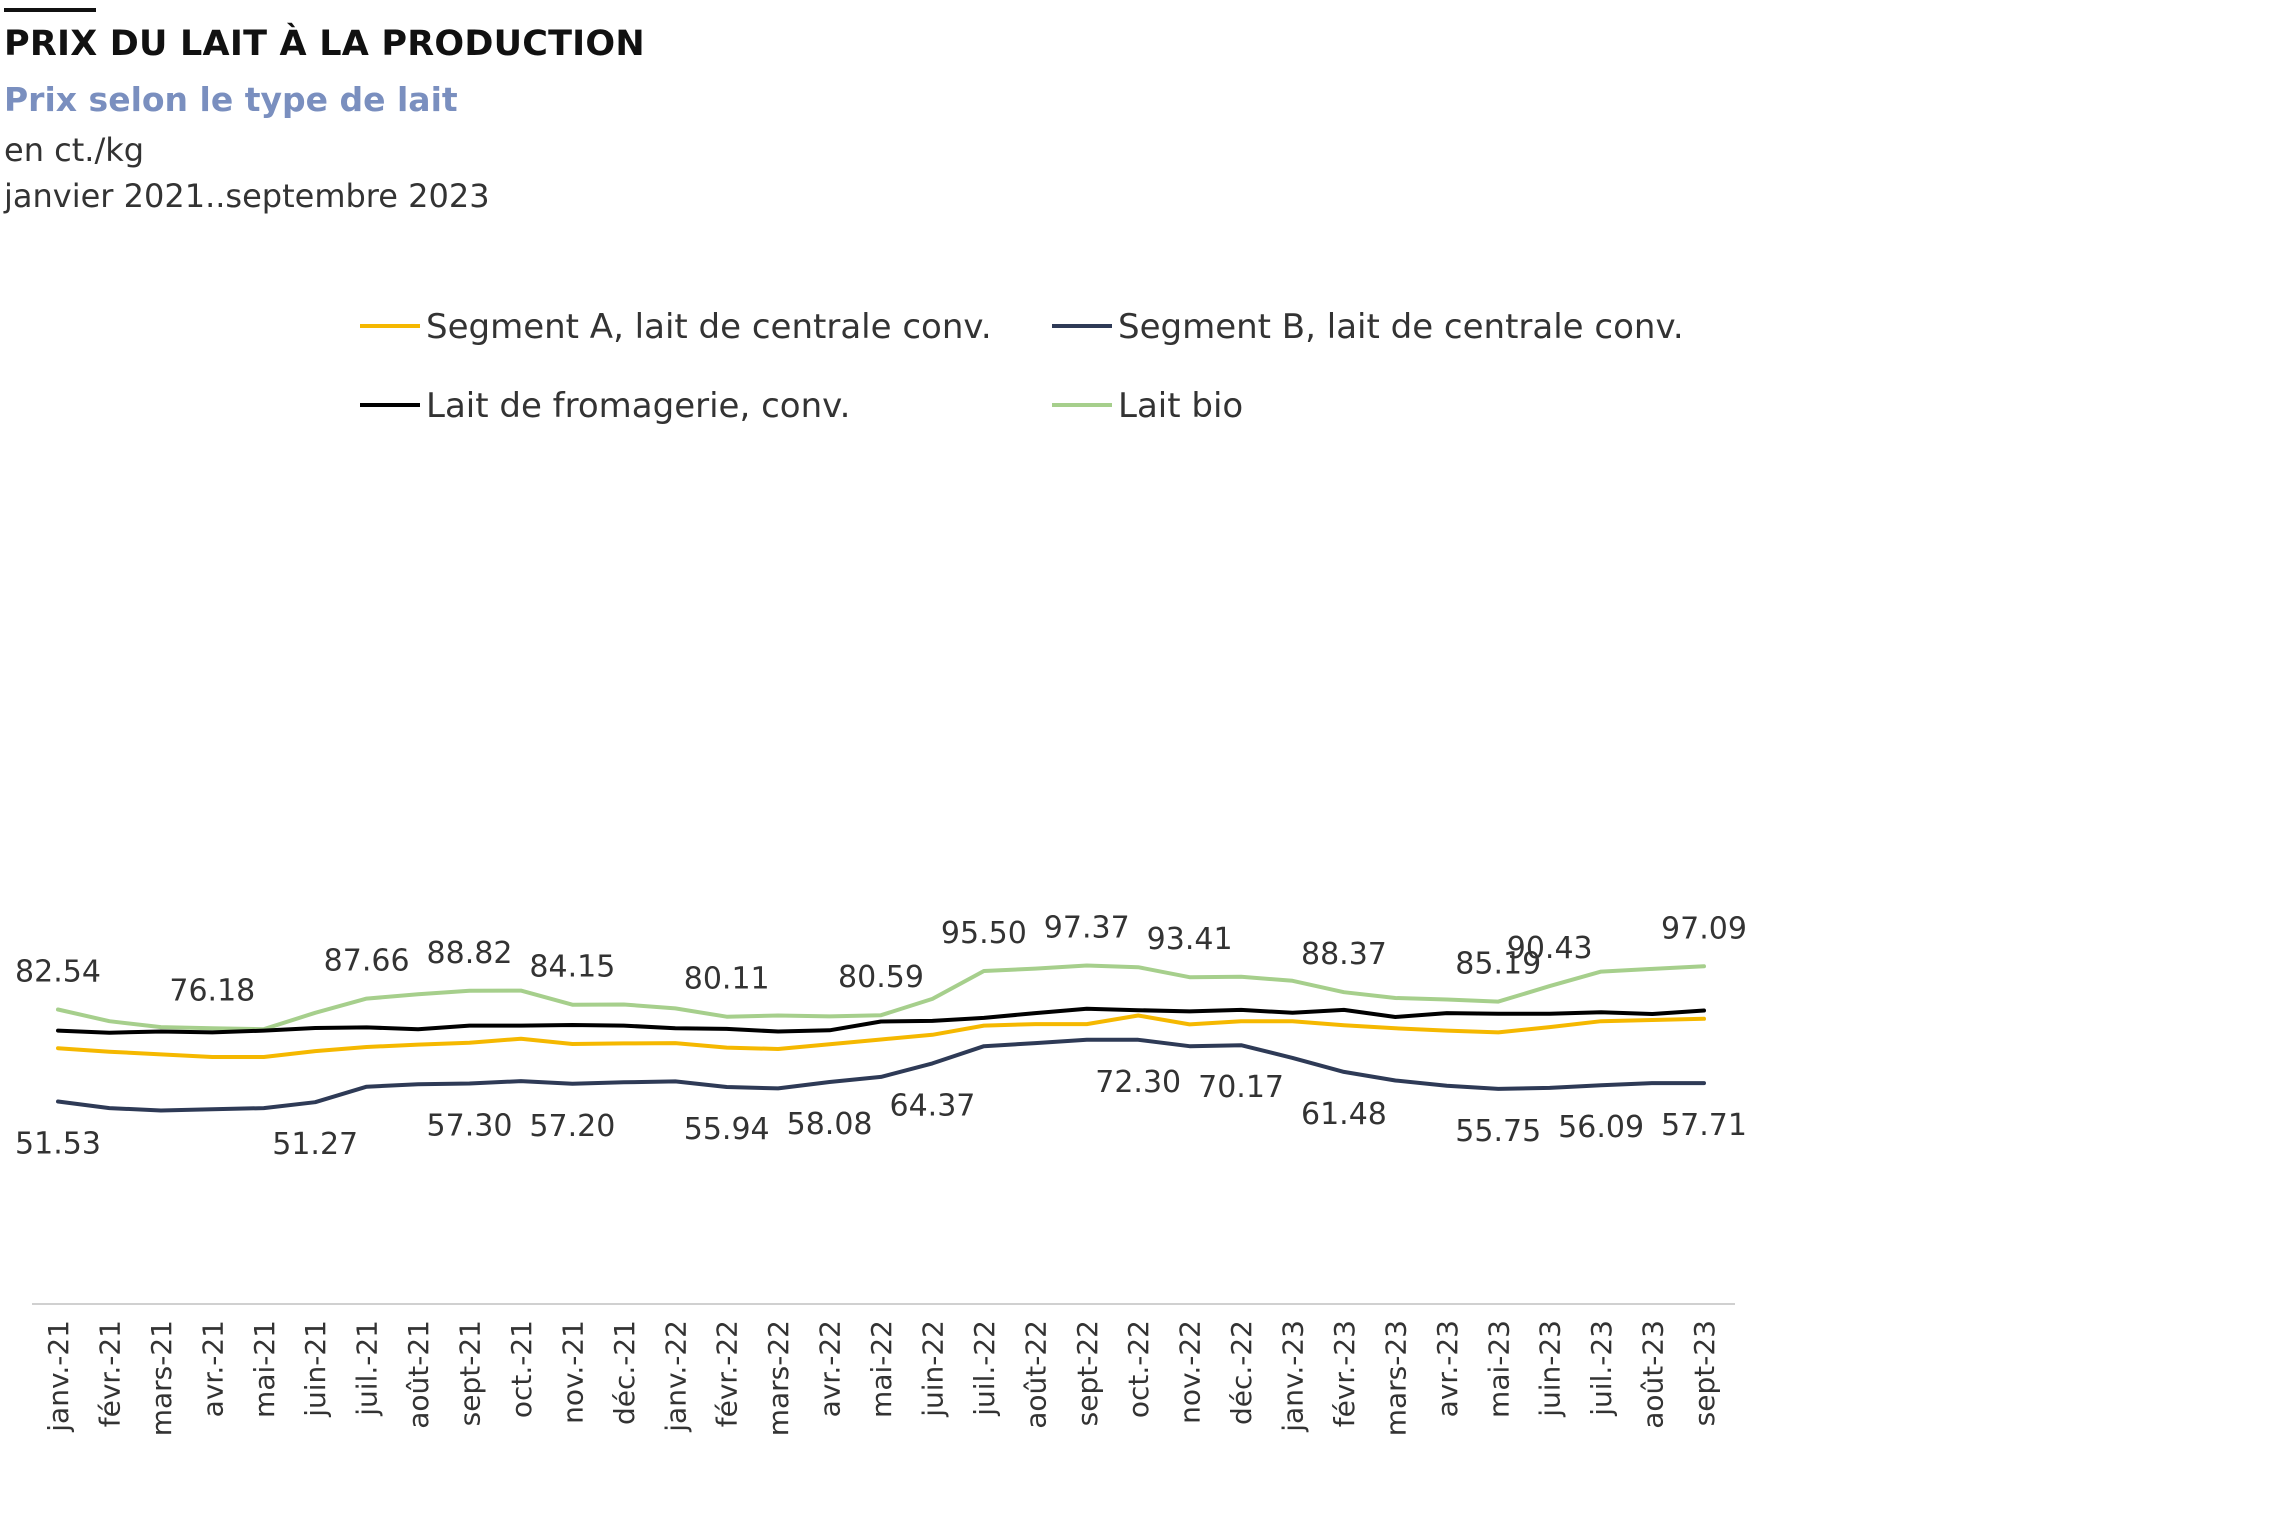 The image size is (2290, 1527). I want to click on x-tick-label: sept-21, so click(470, 1373).